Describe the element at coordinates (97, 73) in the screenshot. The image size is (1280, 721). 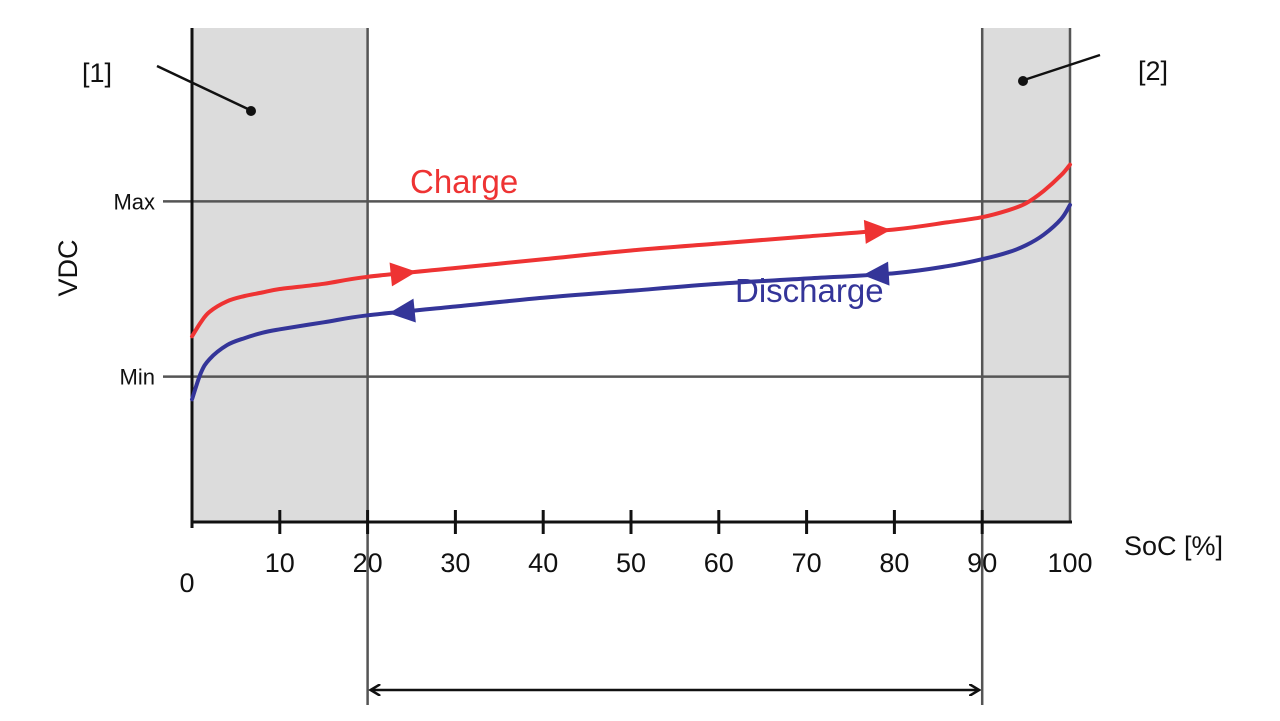
I see `callout-label-1: [1]` at that location.